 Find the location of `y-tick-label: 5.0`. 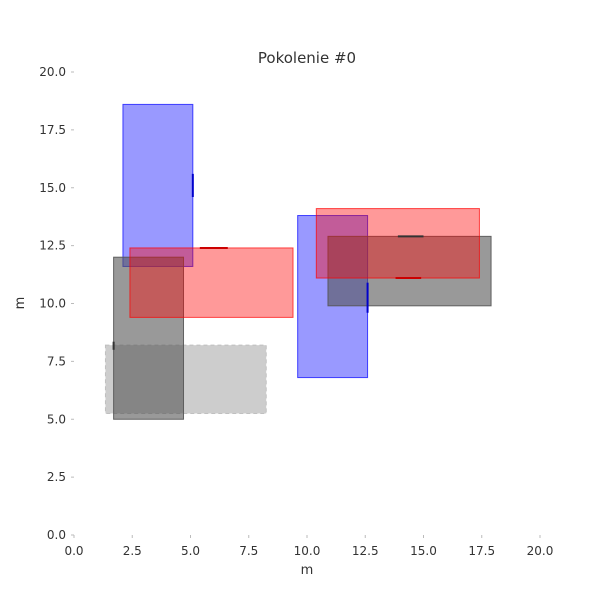

y-tick-label: 5.0 is located at coordinates (56, 419).